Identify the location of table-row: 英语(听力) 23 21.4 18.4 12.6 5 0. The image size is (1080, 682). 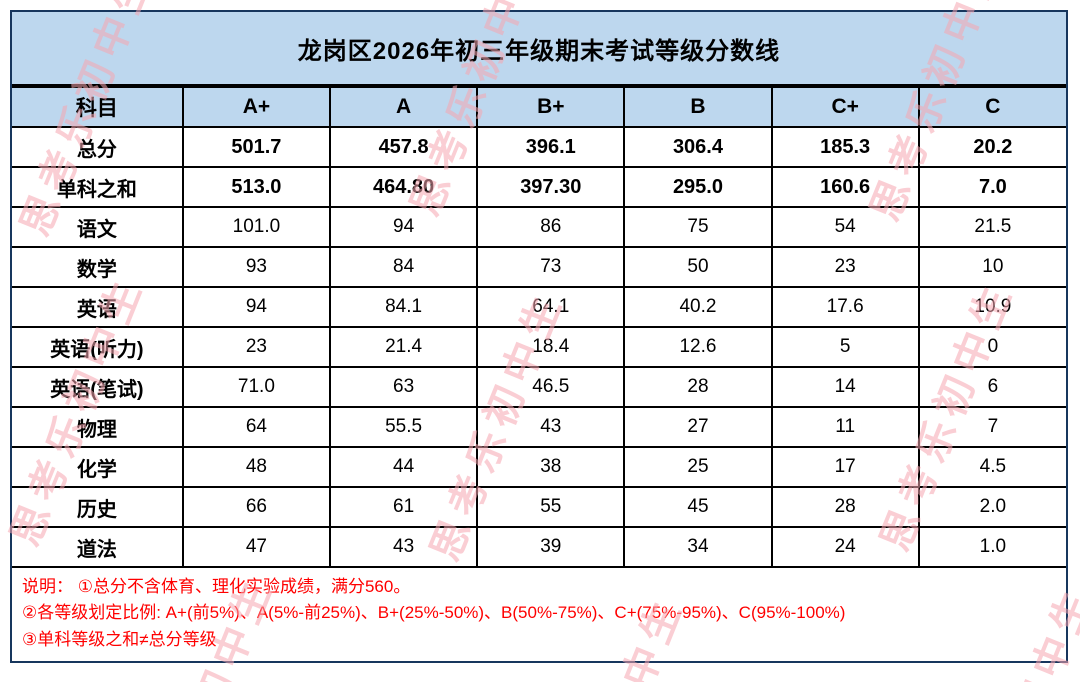
(539, 347).